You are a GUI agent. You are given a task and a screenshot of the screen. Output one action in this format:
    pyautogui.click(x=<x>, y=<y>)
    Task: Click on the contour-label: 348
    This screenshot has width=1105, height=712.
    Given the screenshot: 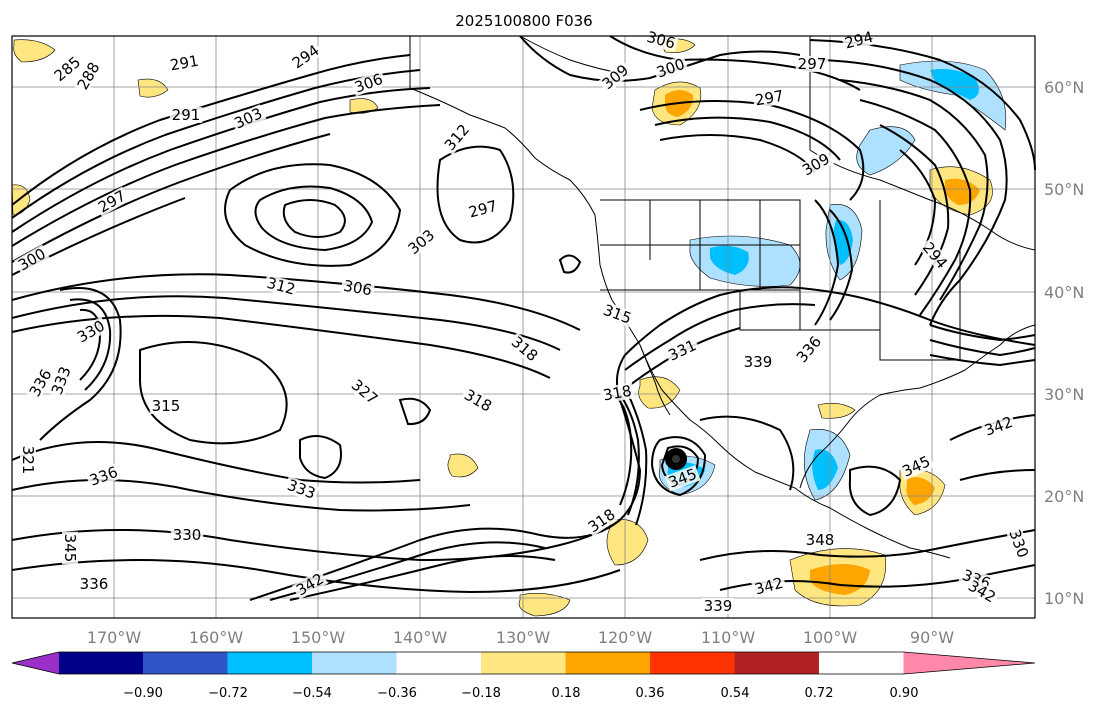 What is the action you would take?
    pyautogui.click(x=820, y=540)
    